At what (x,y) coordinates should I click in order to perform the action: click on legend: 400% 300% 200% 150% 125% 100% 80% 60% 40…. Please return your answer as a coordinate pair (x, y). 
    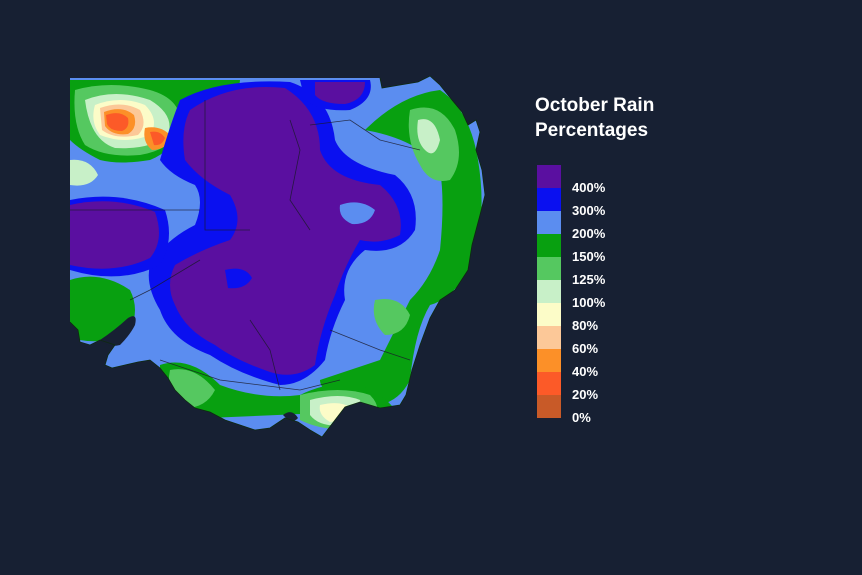
    Looking at the image, I should click on (597, 295).